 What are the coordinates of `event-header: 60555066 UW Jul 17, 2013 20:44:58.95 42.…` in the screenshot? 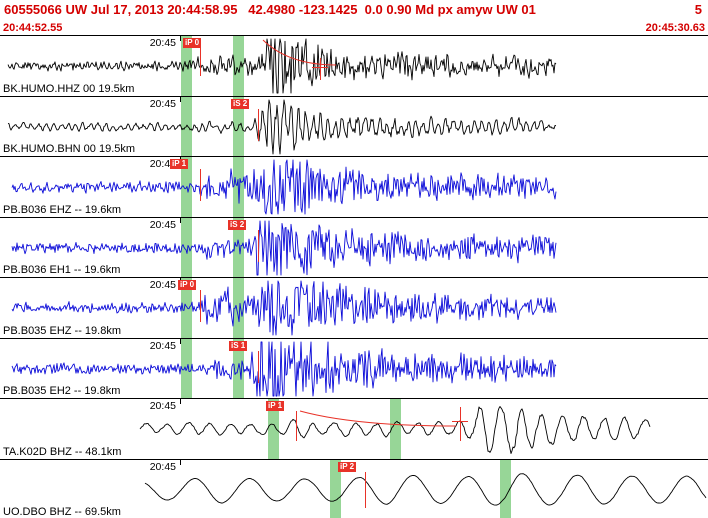 It's located at (354, 11).